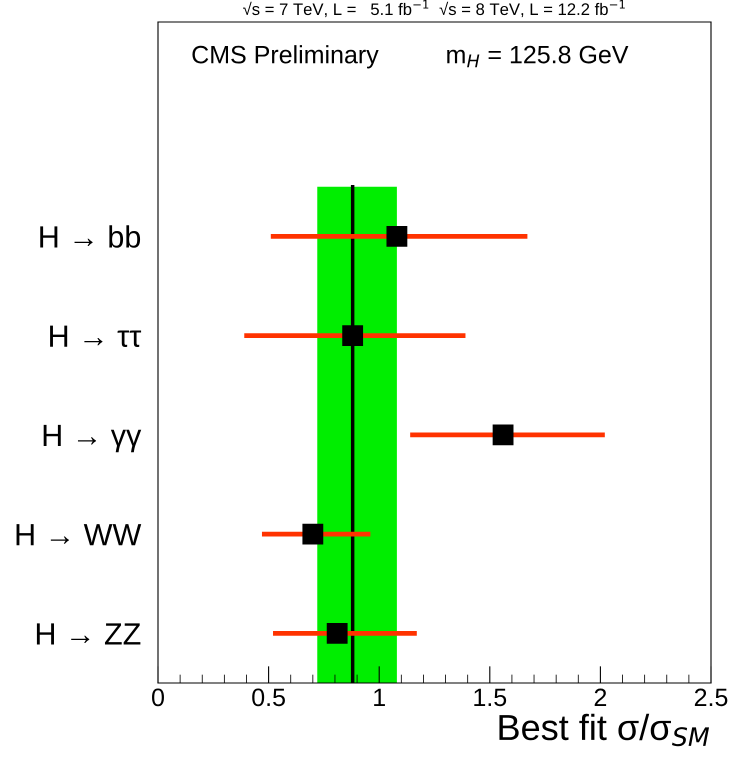 The width and height of the screenshot is (743, 763). I want to click on x-axis-title: Best fit σ/σ$_{SM}$, so click(604, 730).